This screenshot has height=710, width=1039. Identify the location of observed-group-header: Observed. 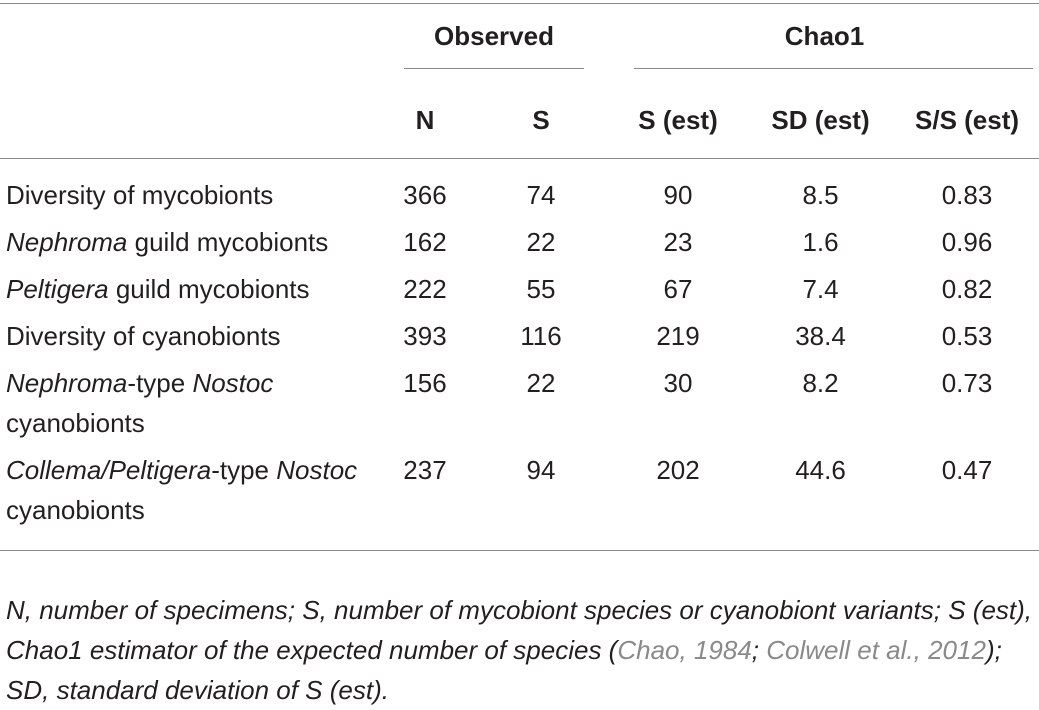
(494, 41).